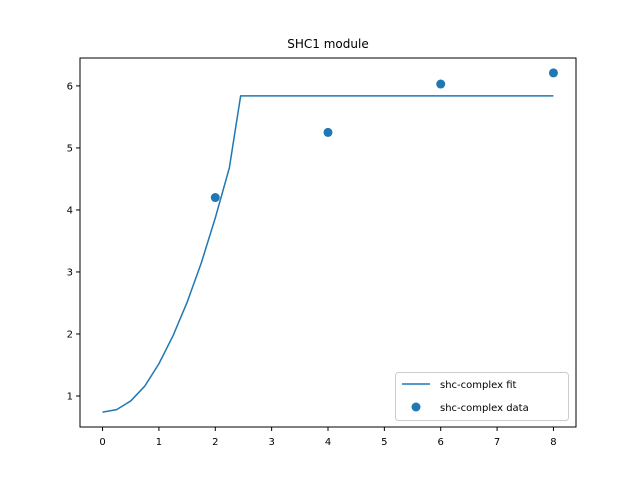 The width and height of the screenshot is (640, 480). What do you see at coordinates (70, 396) in the screenshot?
I see `y-tick-label: 1` at bounding box center [70, 396].